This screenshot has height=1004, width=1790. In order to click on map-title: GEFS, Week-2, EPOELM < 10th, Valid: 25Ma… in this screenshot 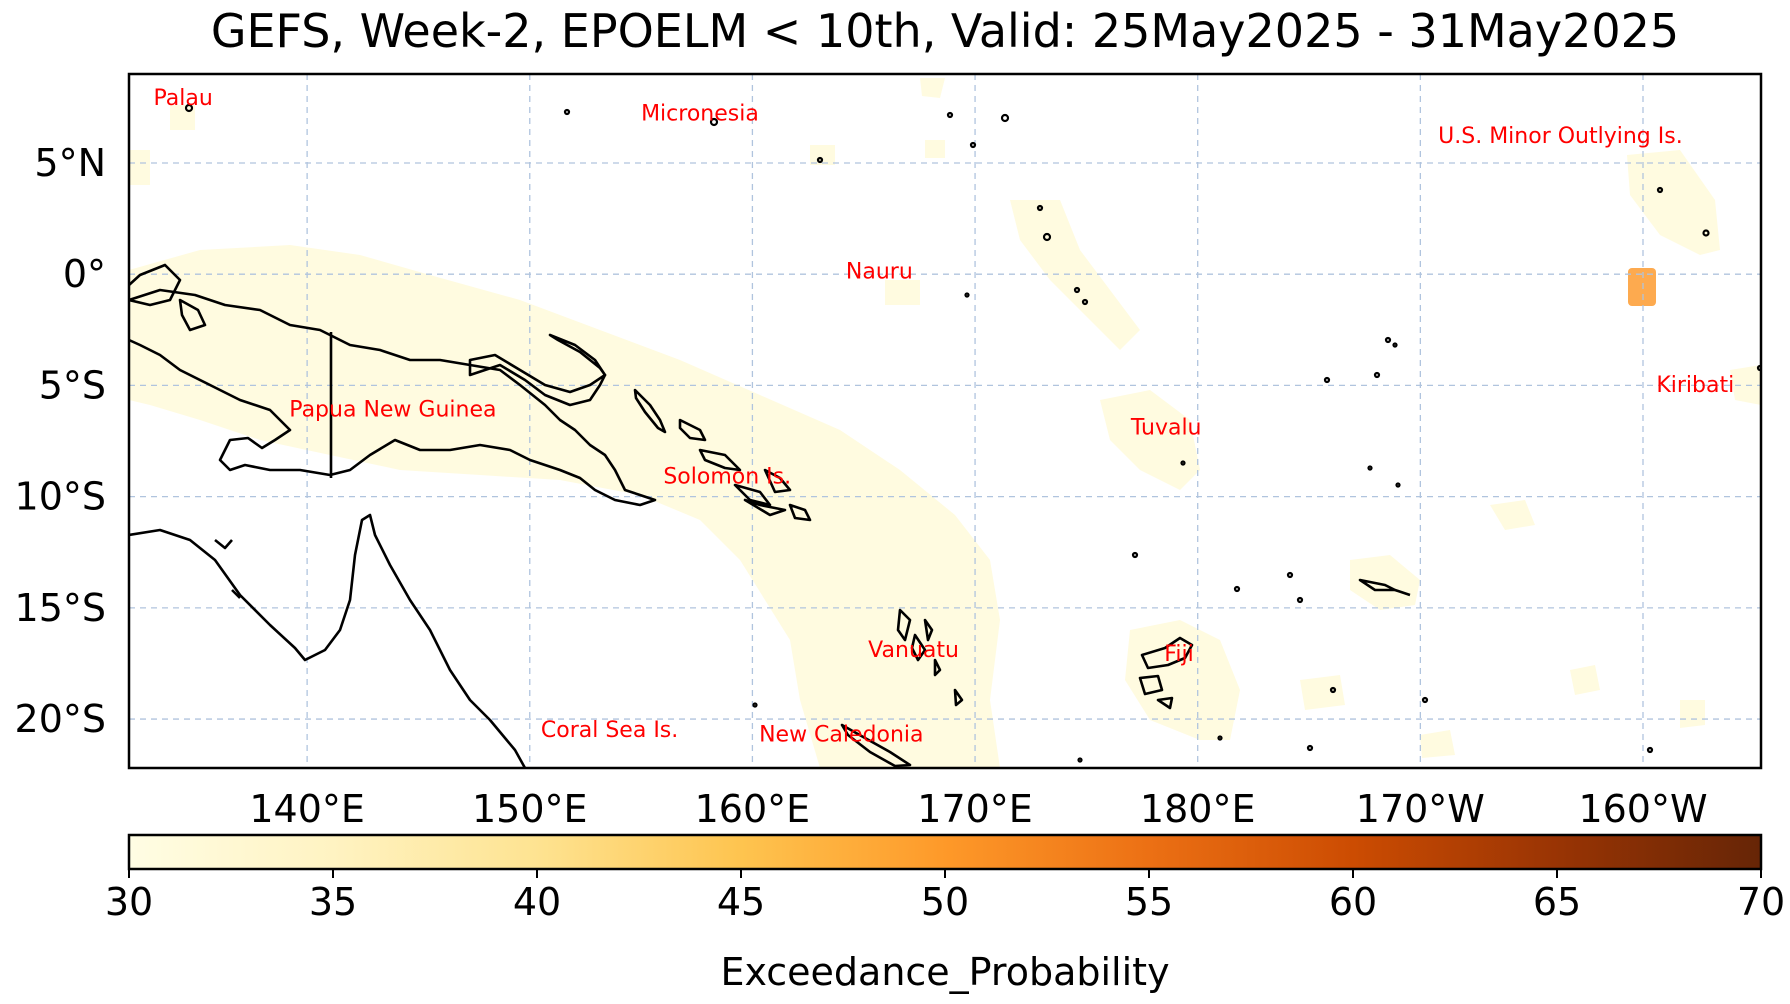, I will do `click(945, 31)`.